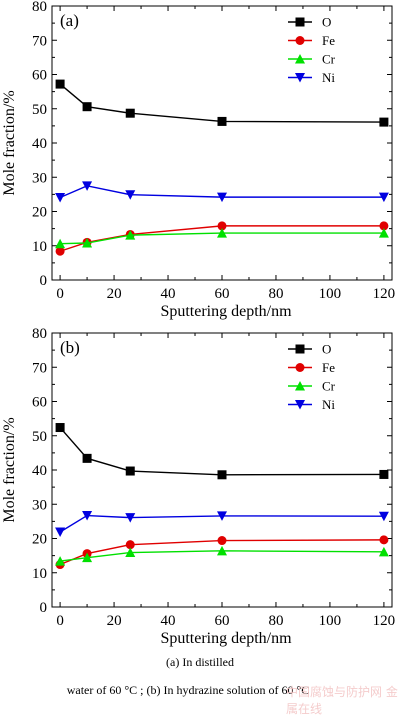 This screenshot has width=400, height=717. Describe the element at coordinates (39, 41) in the screenshot. I see `y-tick-label: 70` at that location.